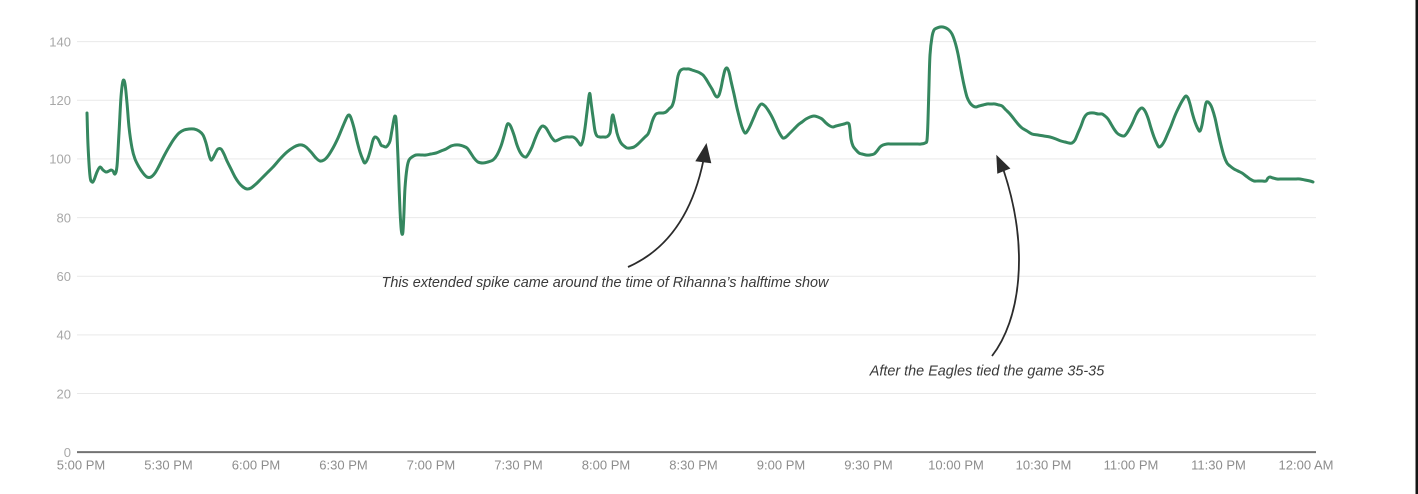 This screenshot has width=1418, height=494. Describe the element at coordinates (67, 452) in the screenshot. I see `svg-text: 0` at that location.